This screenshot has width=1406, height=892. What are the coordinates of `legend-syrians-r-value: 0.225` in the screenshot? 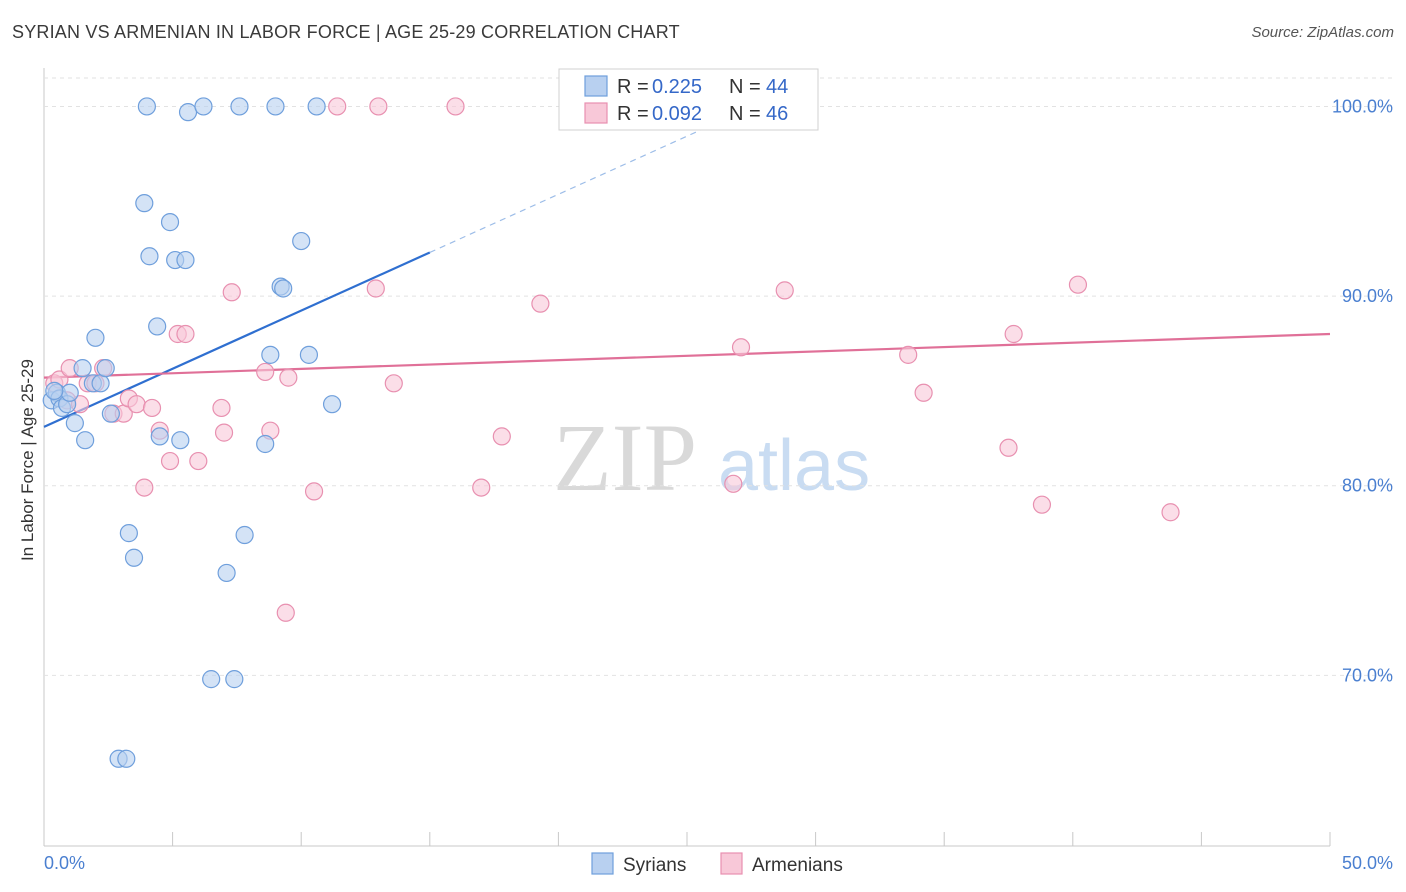 It's located at (677, 87).